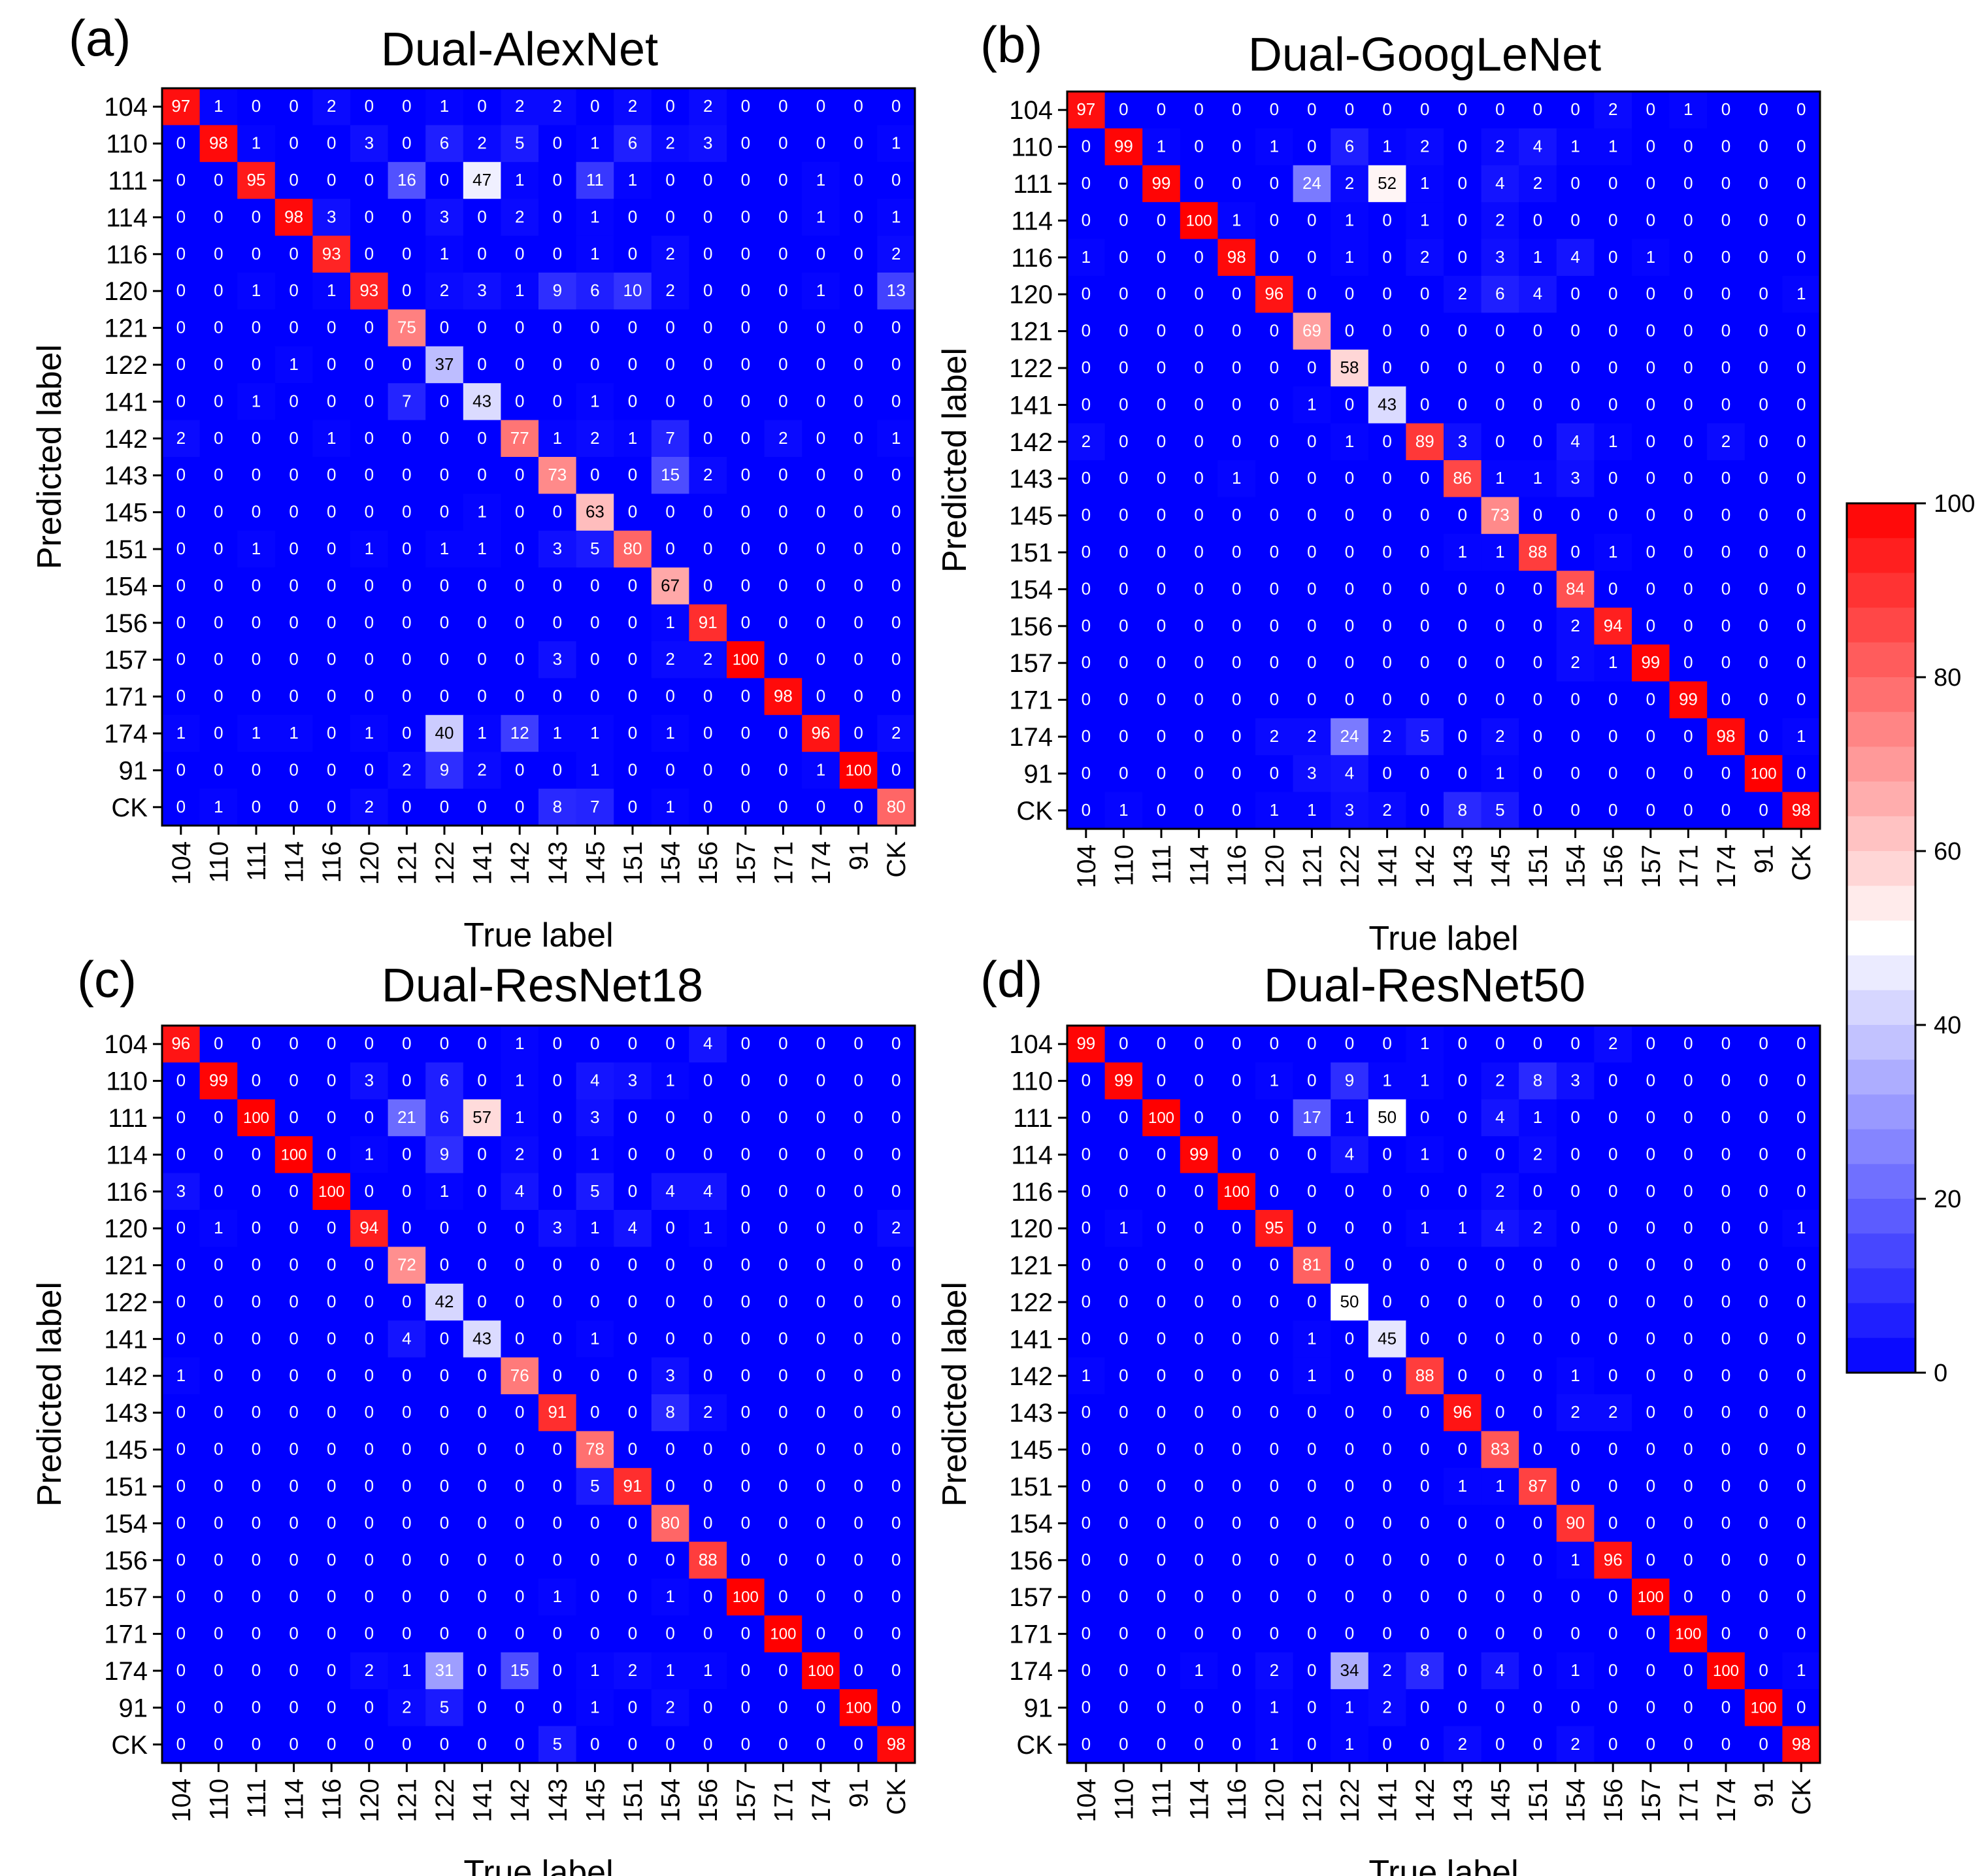 The image size is (1986, 1876). What do you see at coordinates (180, 1043) in the screenshot?
I see `cell-value-label: 96` at bounding box center [180, 1043].